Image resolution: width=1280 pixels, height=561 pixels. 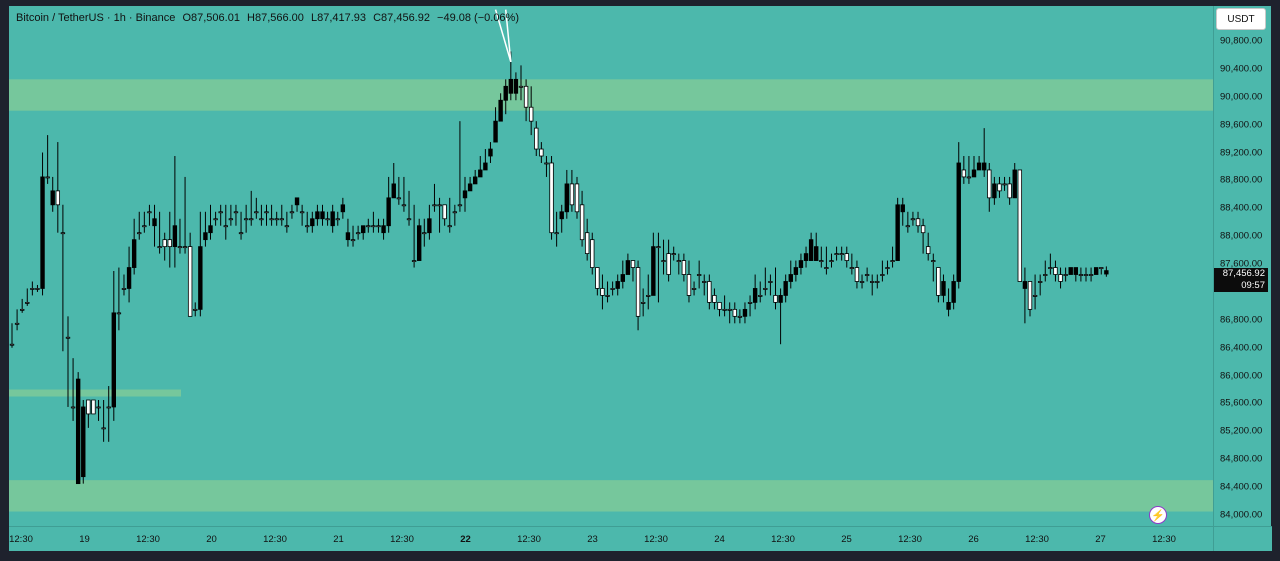 I want to click on currency-button: USDT, so click(x=1241, y=19).